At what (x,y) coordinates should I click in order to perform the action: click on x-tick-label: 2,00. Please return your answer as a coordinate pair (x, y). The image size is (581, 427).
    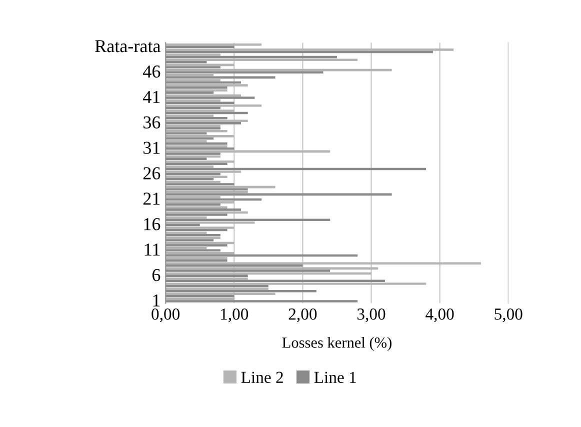
    Looking at the image, I should click on (302, 315).